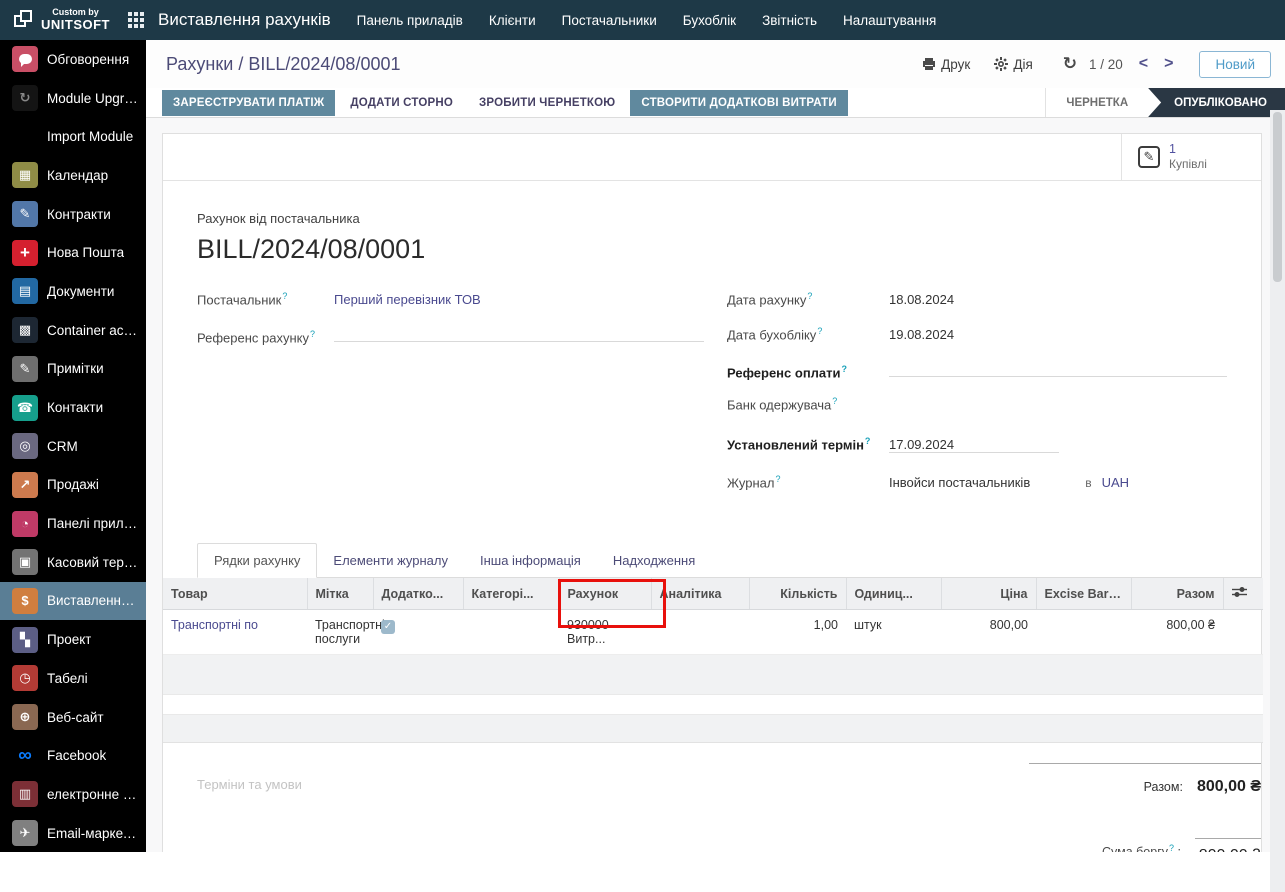 This screenshot has width=1285, height=892. Describe the element at coordinates (340, 594) in the screenshot. I see `col-label: Мітка` at that location.